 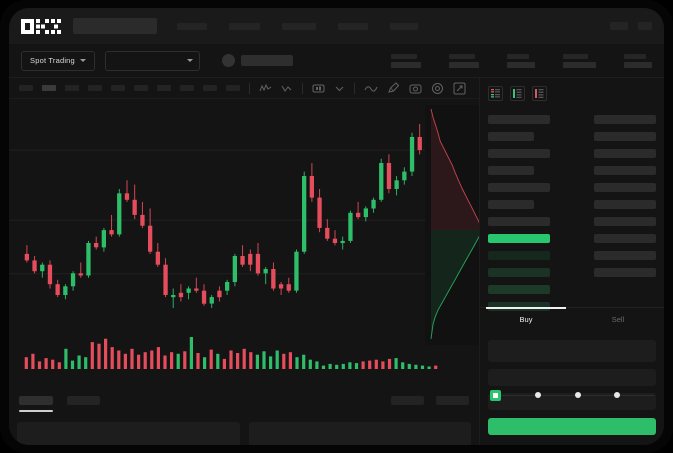 What do you see at coordinates (572, 401) in the screenshot?
I see `order-total-input` at bounding box center [572, 401].